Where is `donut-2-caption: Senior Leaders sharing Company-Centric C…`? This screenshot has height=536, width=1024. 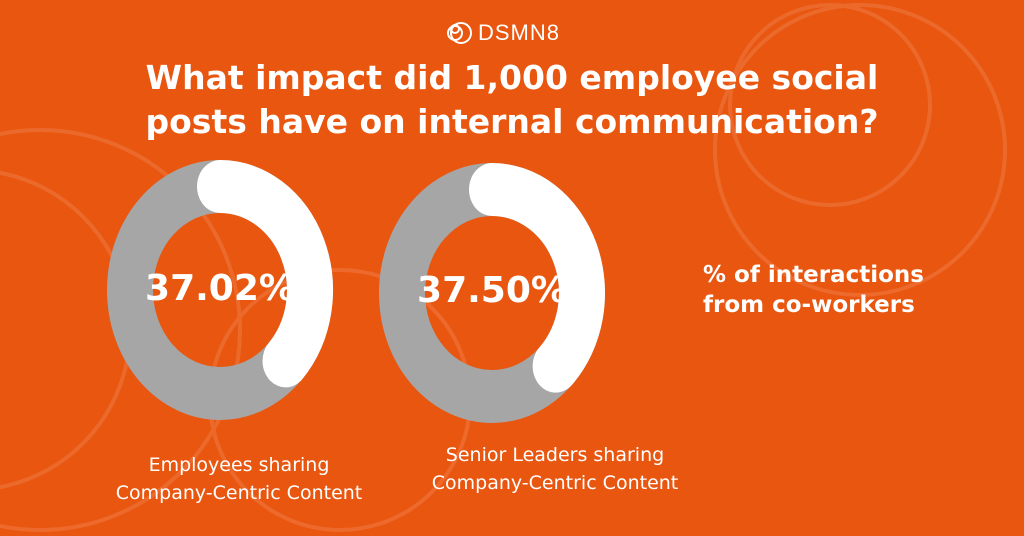 donut-2-caption: Senior Leaders sharing Company-Centric C… is located at coordinates (555, 469).